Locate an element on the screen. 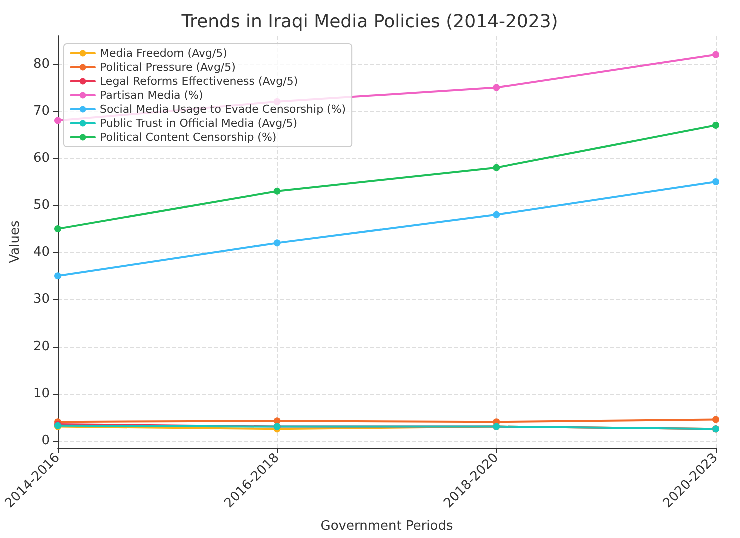  y-tick-label: 40 is located at coordinates (41, 252).